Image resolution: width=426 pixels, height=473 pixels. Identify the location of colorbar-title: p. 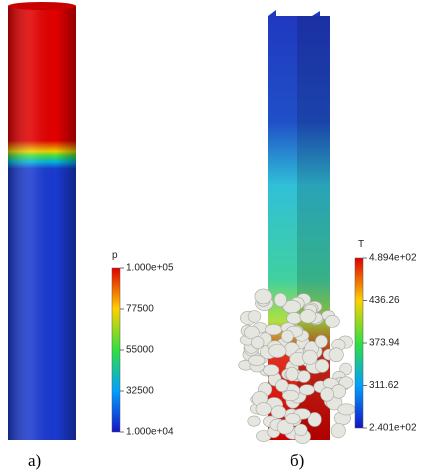
(115, 255).